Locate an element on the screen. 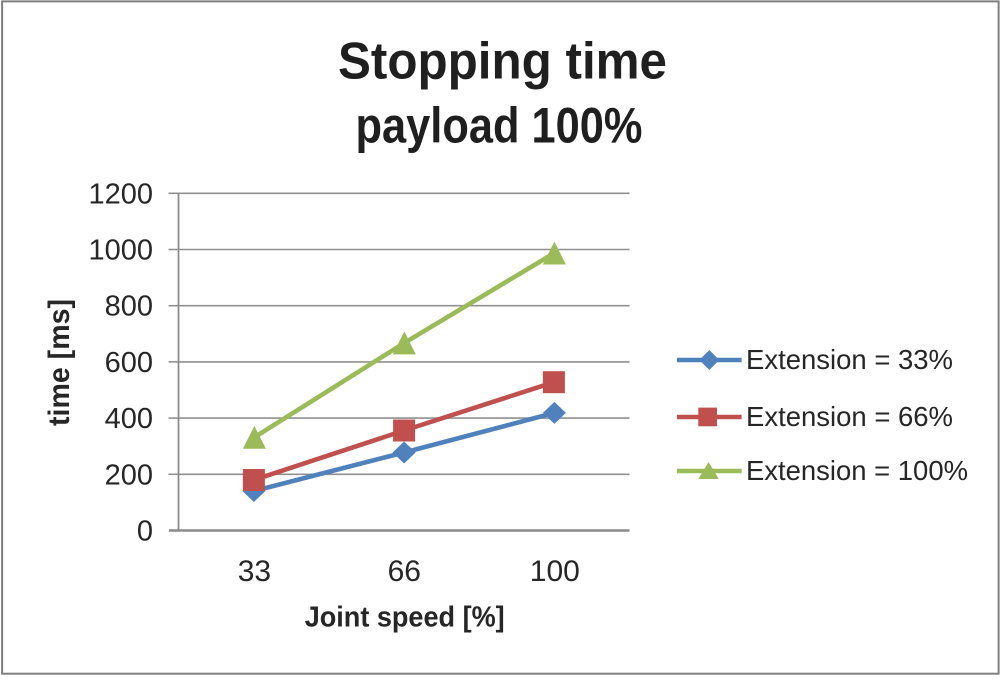 The image size is (1000, 681). svg-text: 200 is located at coordinates (129, 475).